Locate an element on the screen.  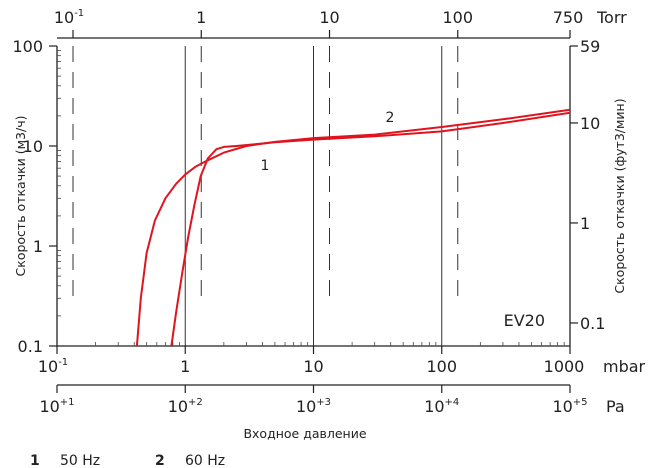
x-torr-tick-label: 10⁻¹ is located at coordinates (69, 17).